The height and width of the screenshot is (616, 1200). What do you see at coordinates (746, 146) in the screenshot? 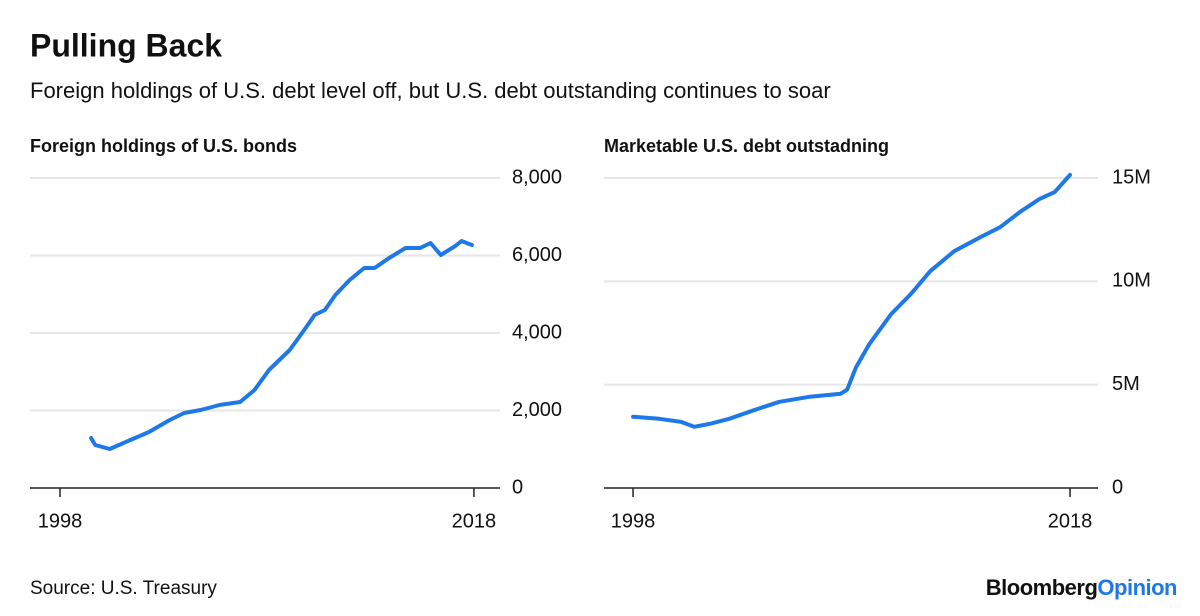
I see `chart-title: Marketable U.S. debt outstadning` at bounding box center [746, 146].